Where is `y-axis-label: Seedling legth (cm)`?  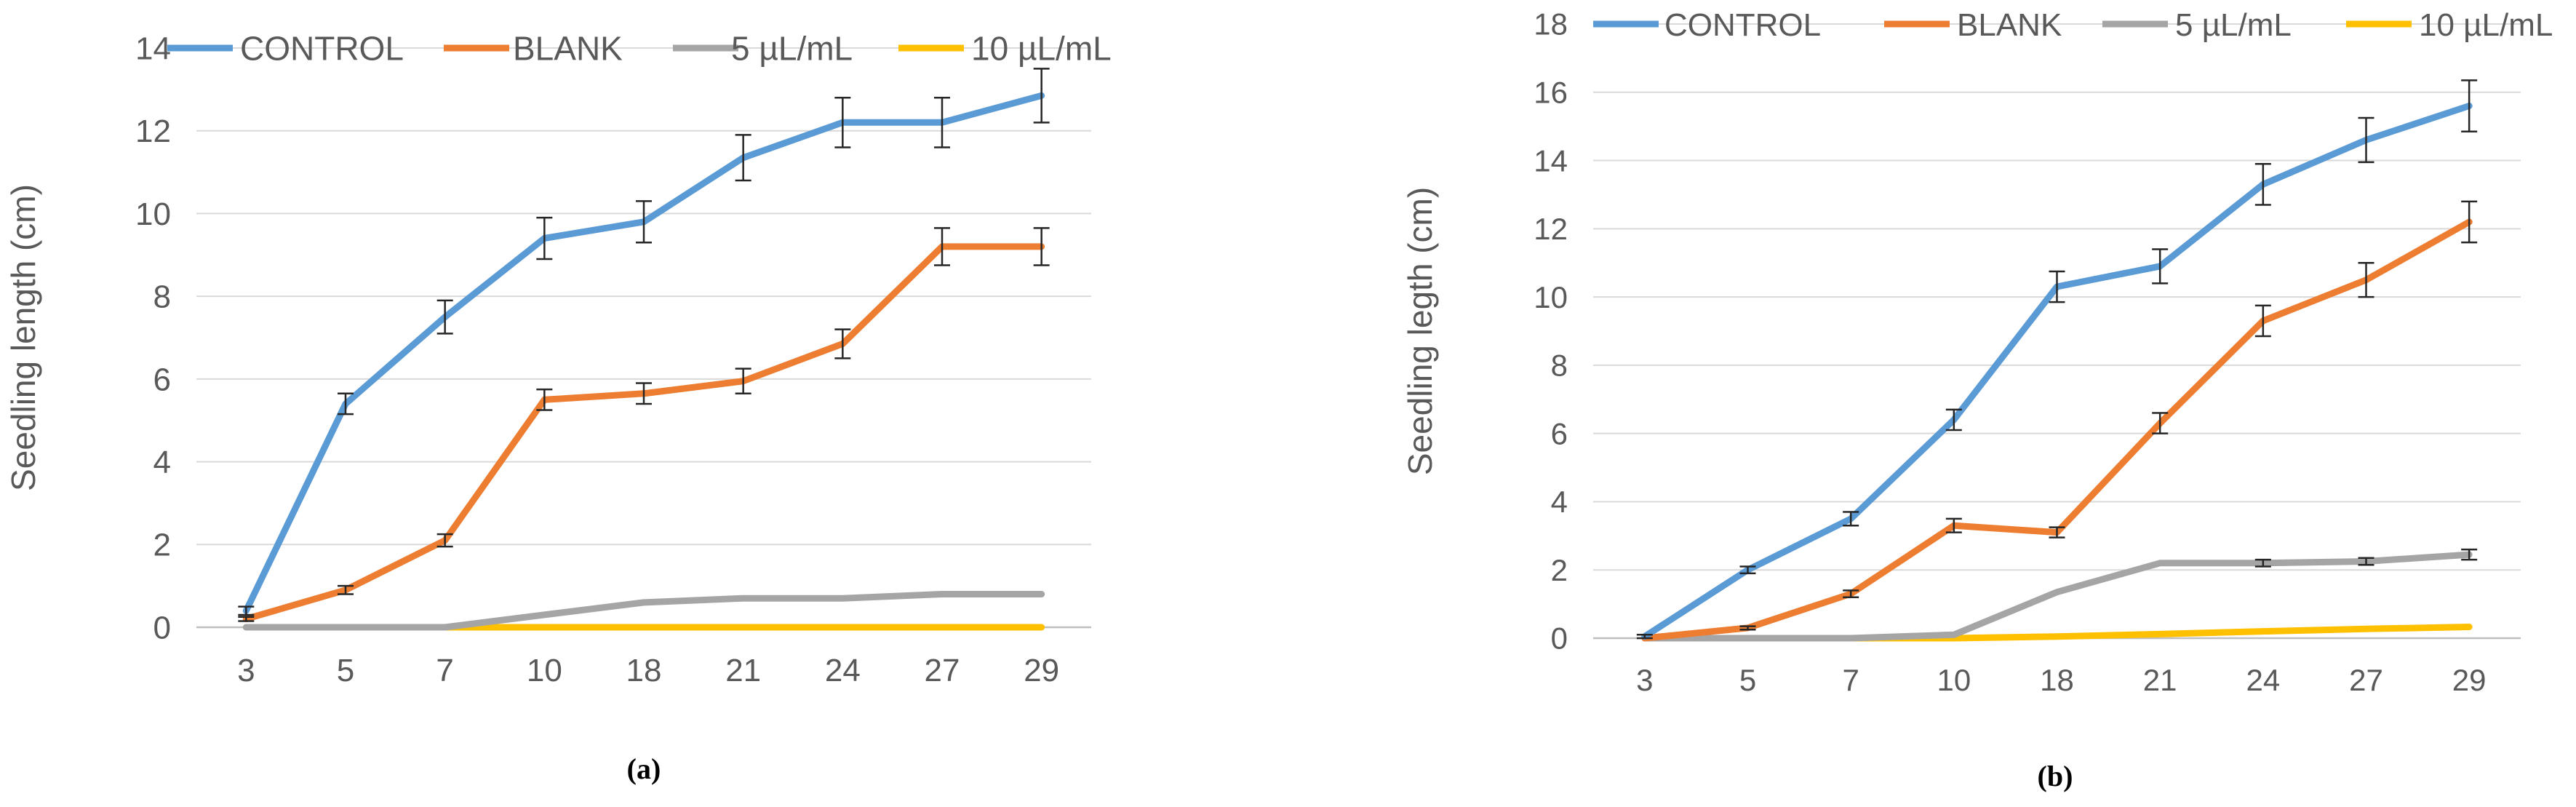
y-axis-label: Seedling legth (cm) is located at coordinates (1420, 331).